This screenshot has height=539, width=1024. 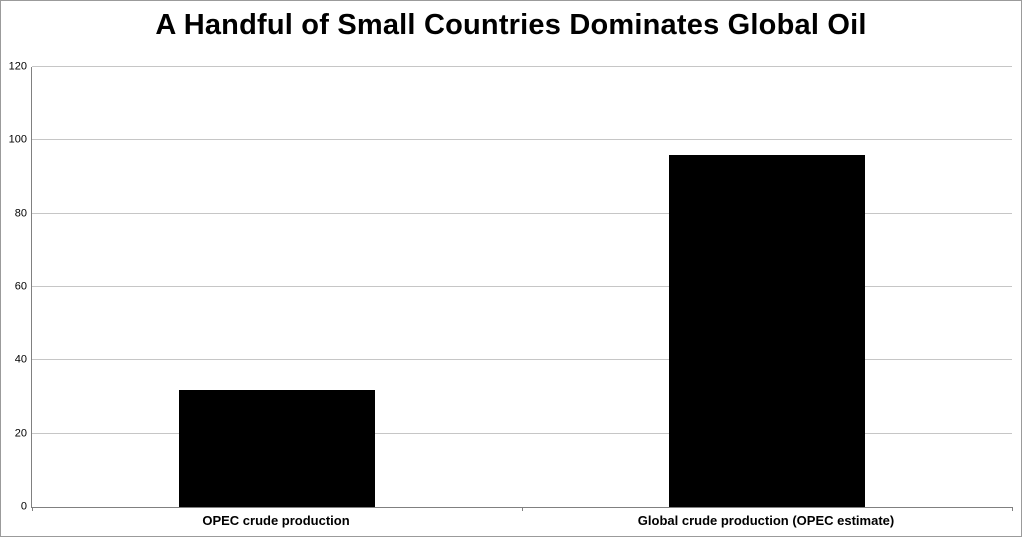 I want to click on y-tick-label: 20, so click(x=20, y=433).